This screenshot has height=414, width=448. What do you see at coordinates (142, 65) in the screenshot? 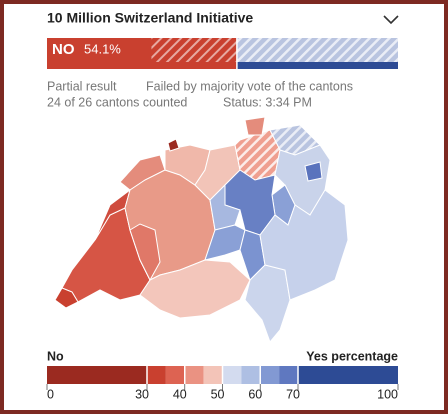
I see `no-strip` at bounding box center [142, 65].